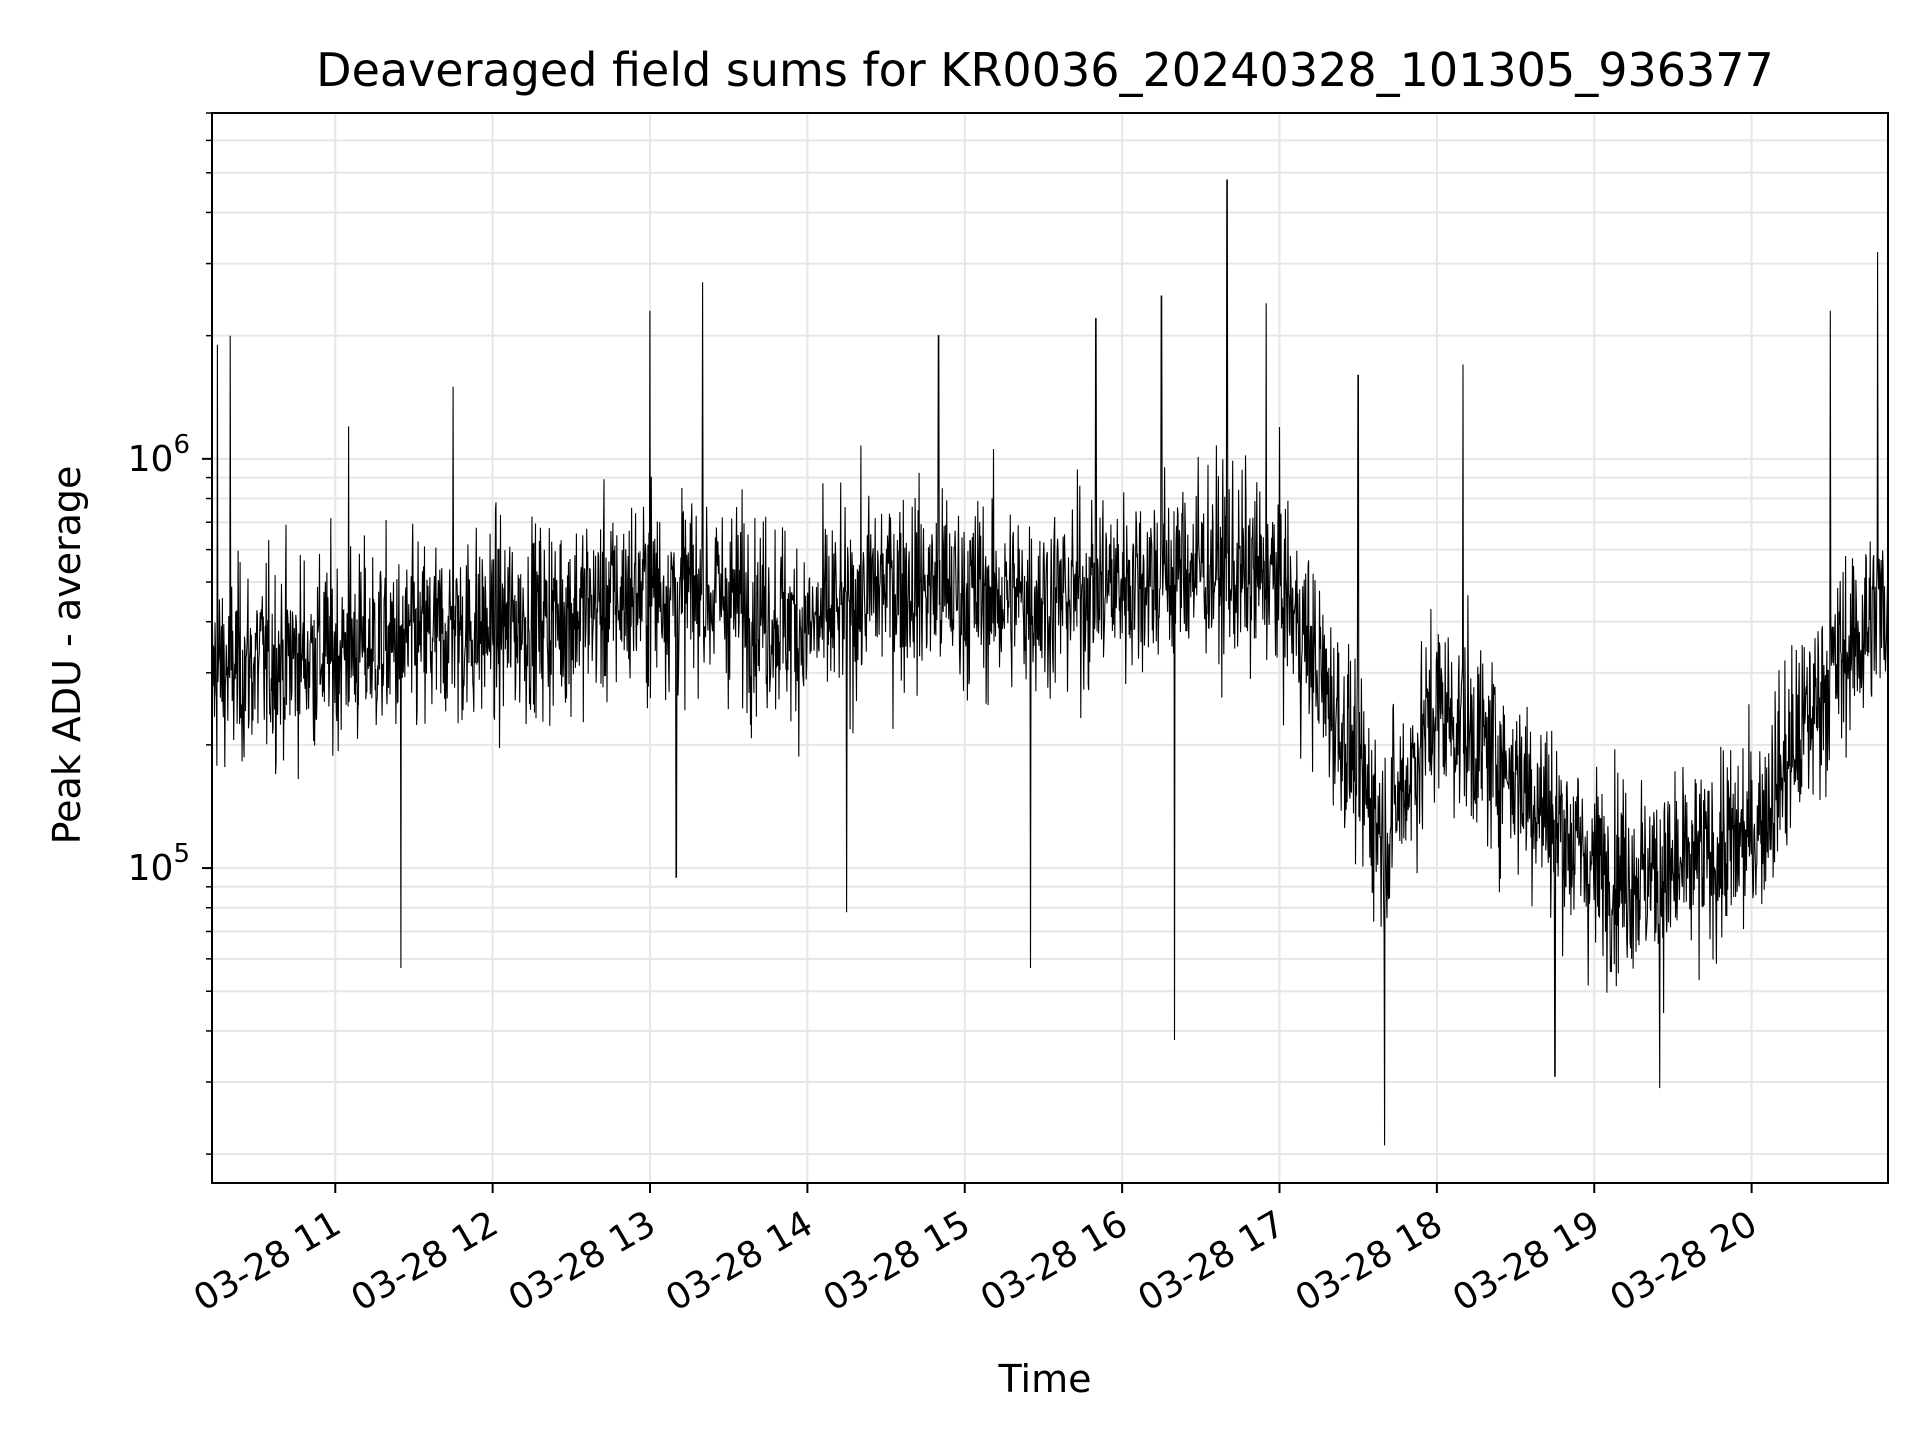  Describe the element at coordinates (159, 864) in the screenshot. I see `y-tick-label: 10⁵` at that location.